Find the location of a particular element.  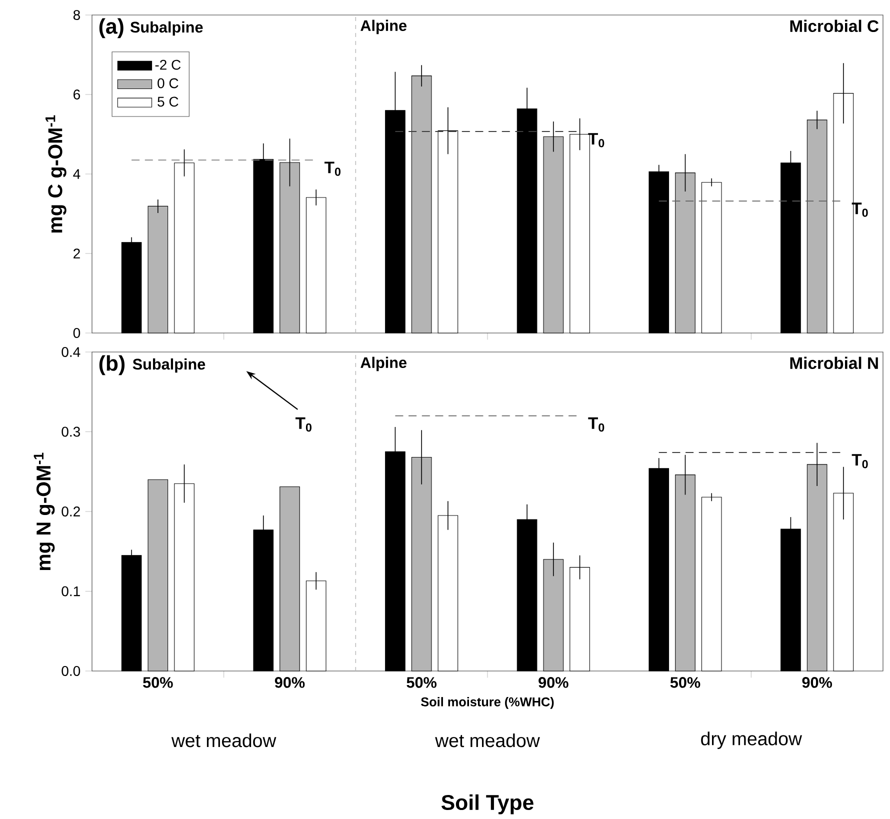

y-tick-label: 0.3 is located at coordinates (71, 431).